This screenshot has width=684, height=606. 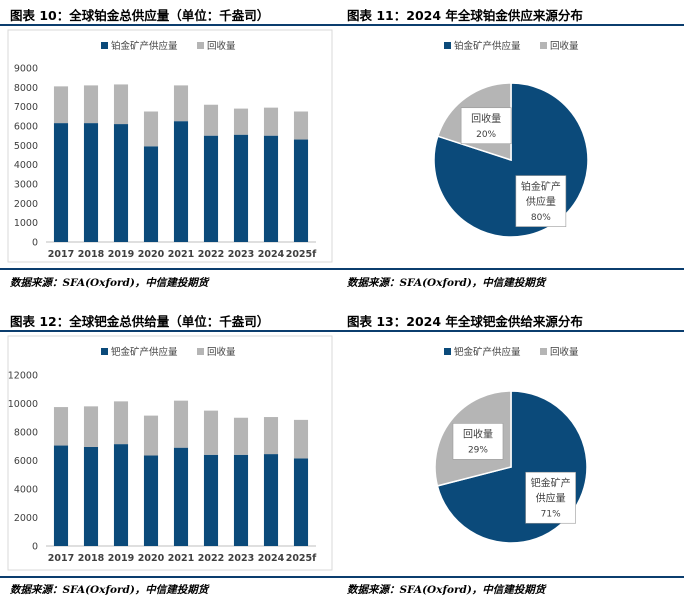 What do you see at coordinates (23, 376) in the screenshot?
I see `y-tick-label: 12000` at bounding box center [23, 376].